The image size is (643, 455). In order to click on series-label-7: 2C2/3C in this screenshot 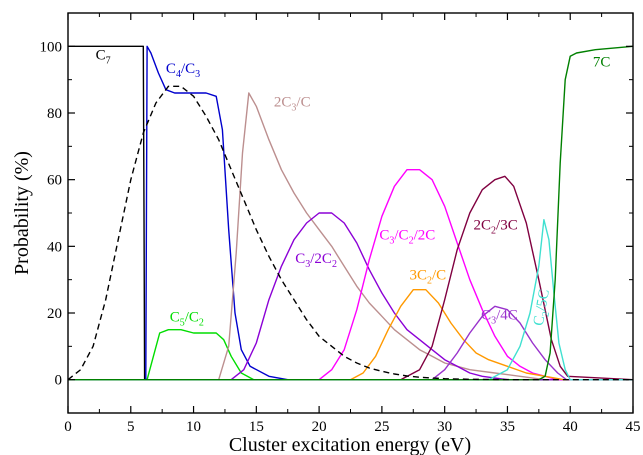, I will do `click(496, 227)`.